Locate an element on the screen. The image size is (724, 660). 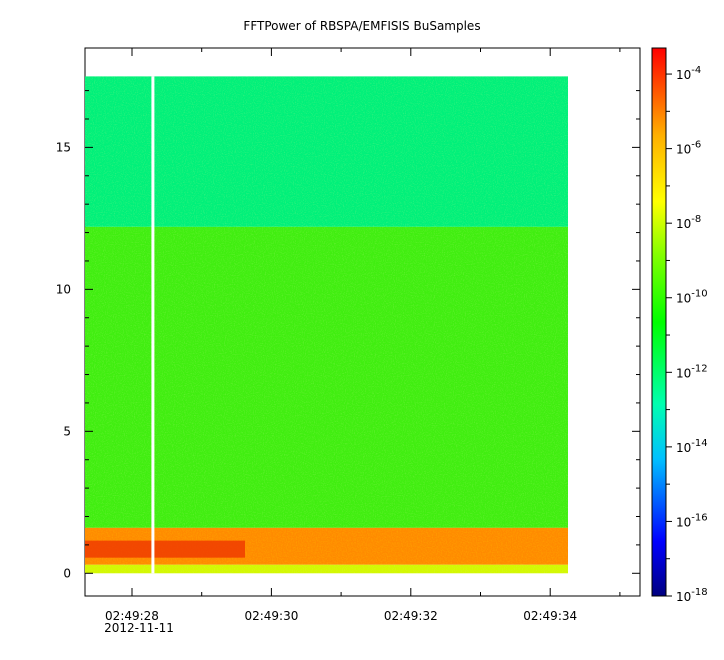
y-tick-label: 15 is located at coordinates (63, 147).